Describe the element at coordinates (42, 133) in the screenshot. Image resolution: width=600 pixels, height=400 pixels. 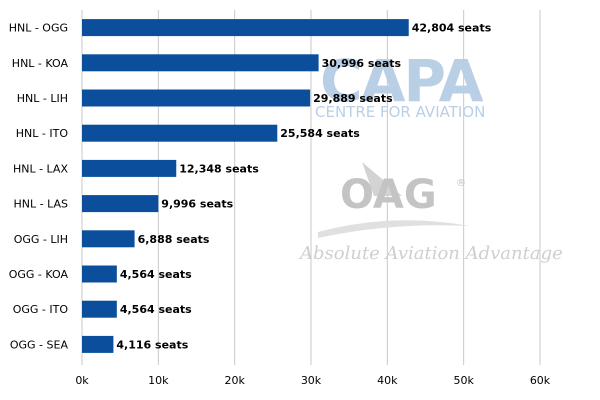
I see `category-label: HNL - ITO` at that location.